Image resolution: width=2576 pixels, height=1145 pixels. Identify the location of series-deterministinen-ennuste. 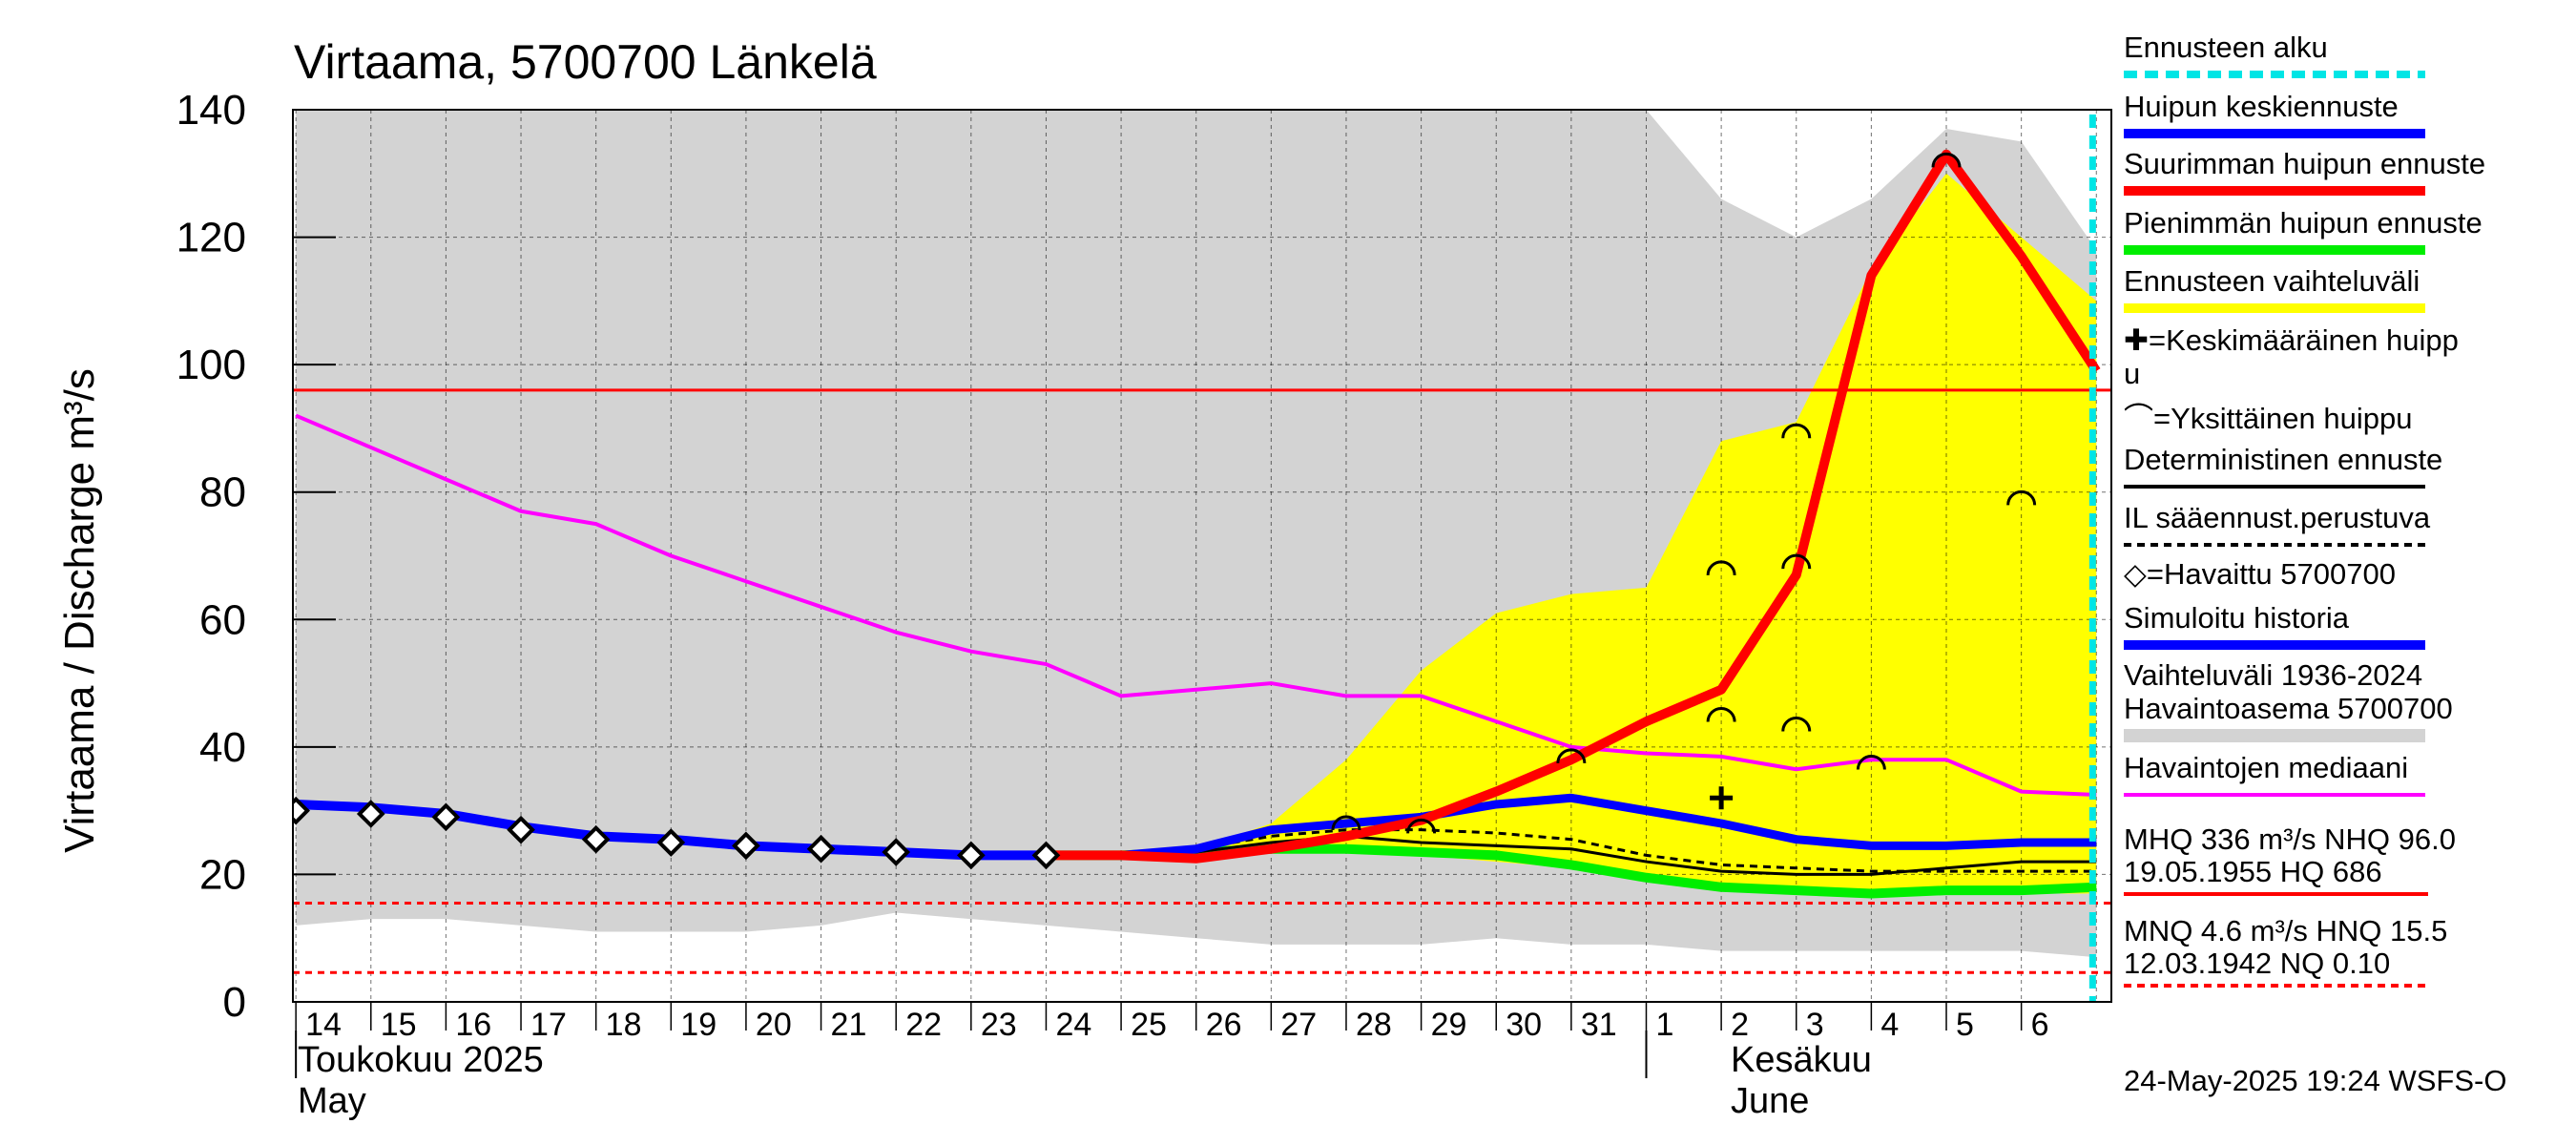
(1571, 855).